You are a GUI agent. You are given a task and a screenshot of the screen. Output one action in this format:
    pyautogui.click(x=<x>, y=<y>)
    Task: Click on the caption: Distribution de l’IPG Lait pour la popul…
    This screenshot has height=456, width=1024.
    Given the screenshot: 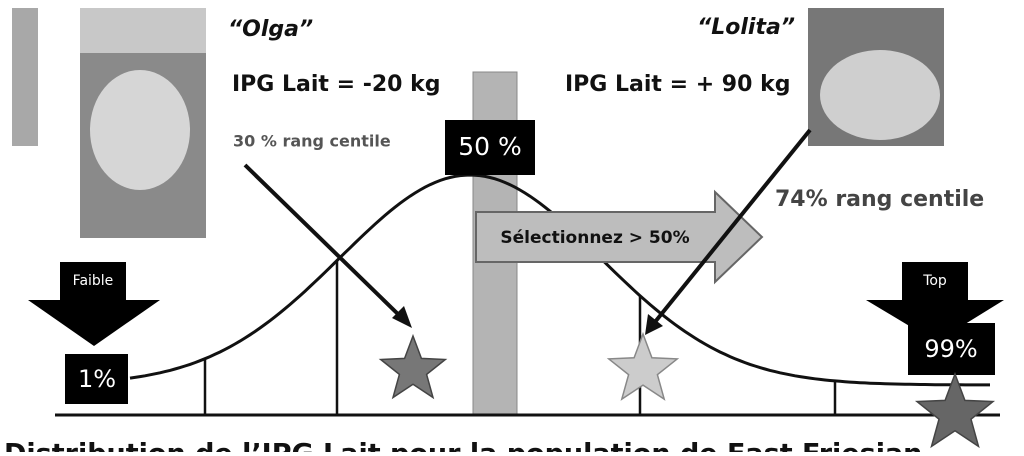 What is the action you would take?
    pyautogui.click(x=463, y=446)
    